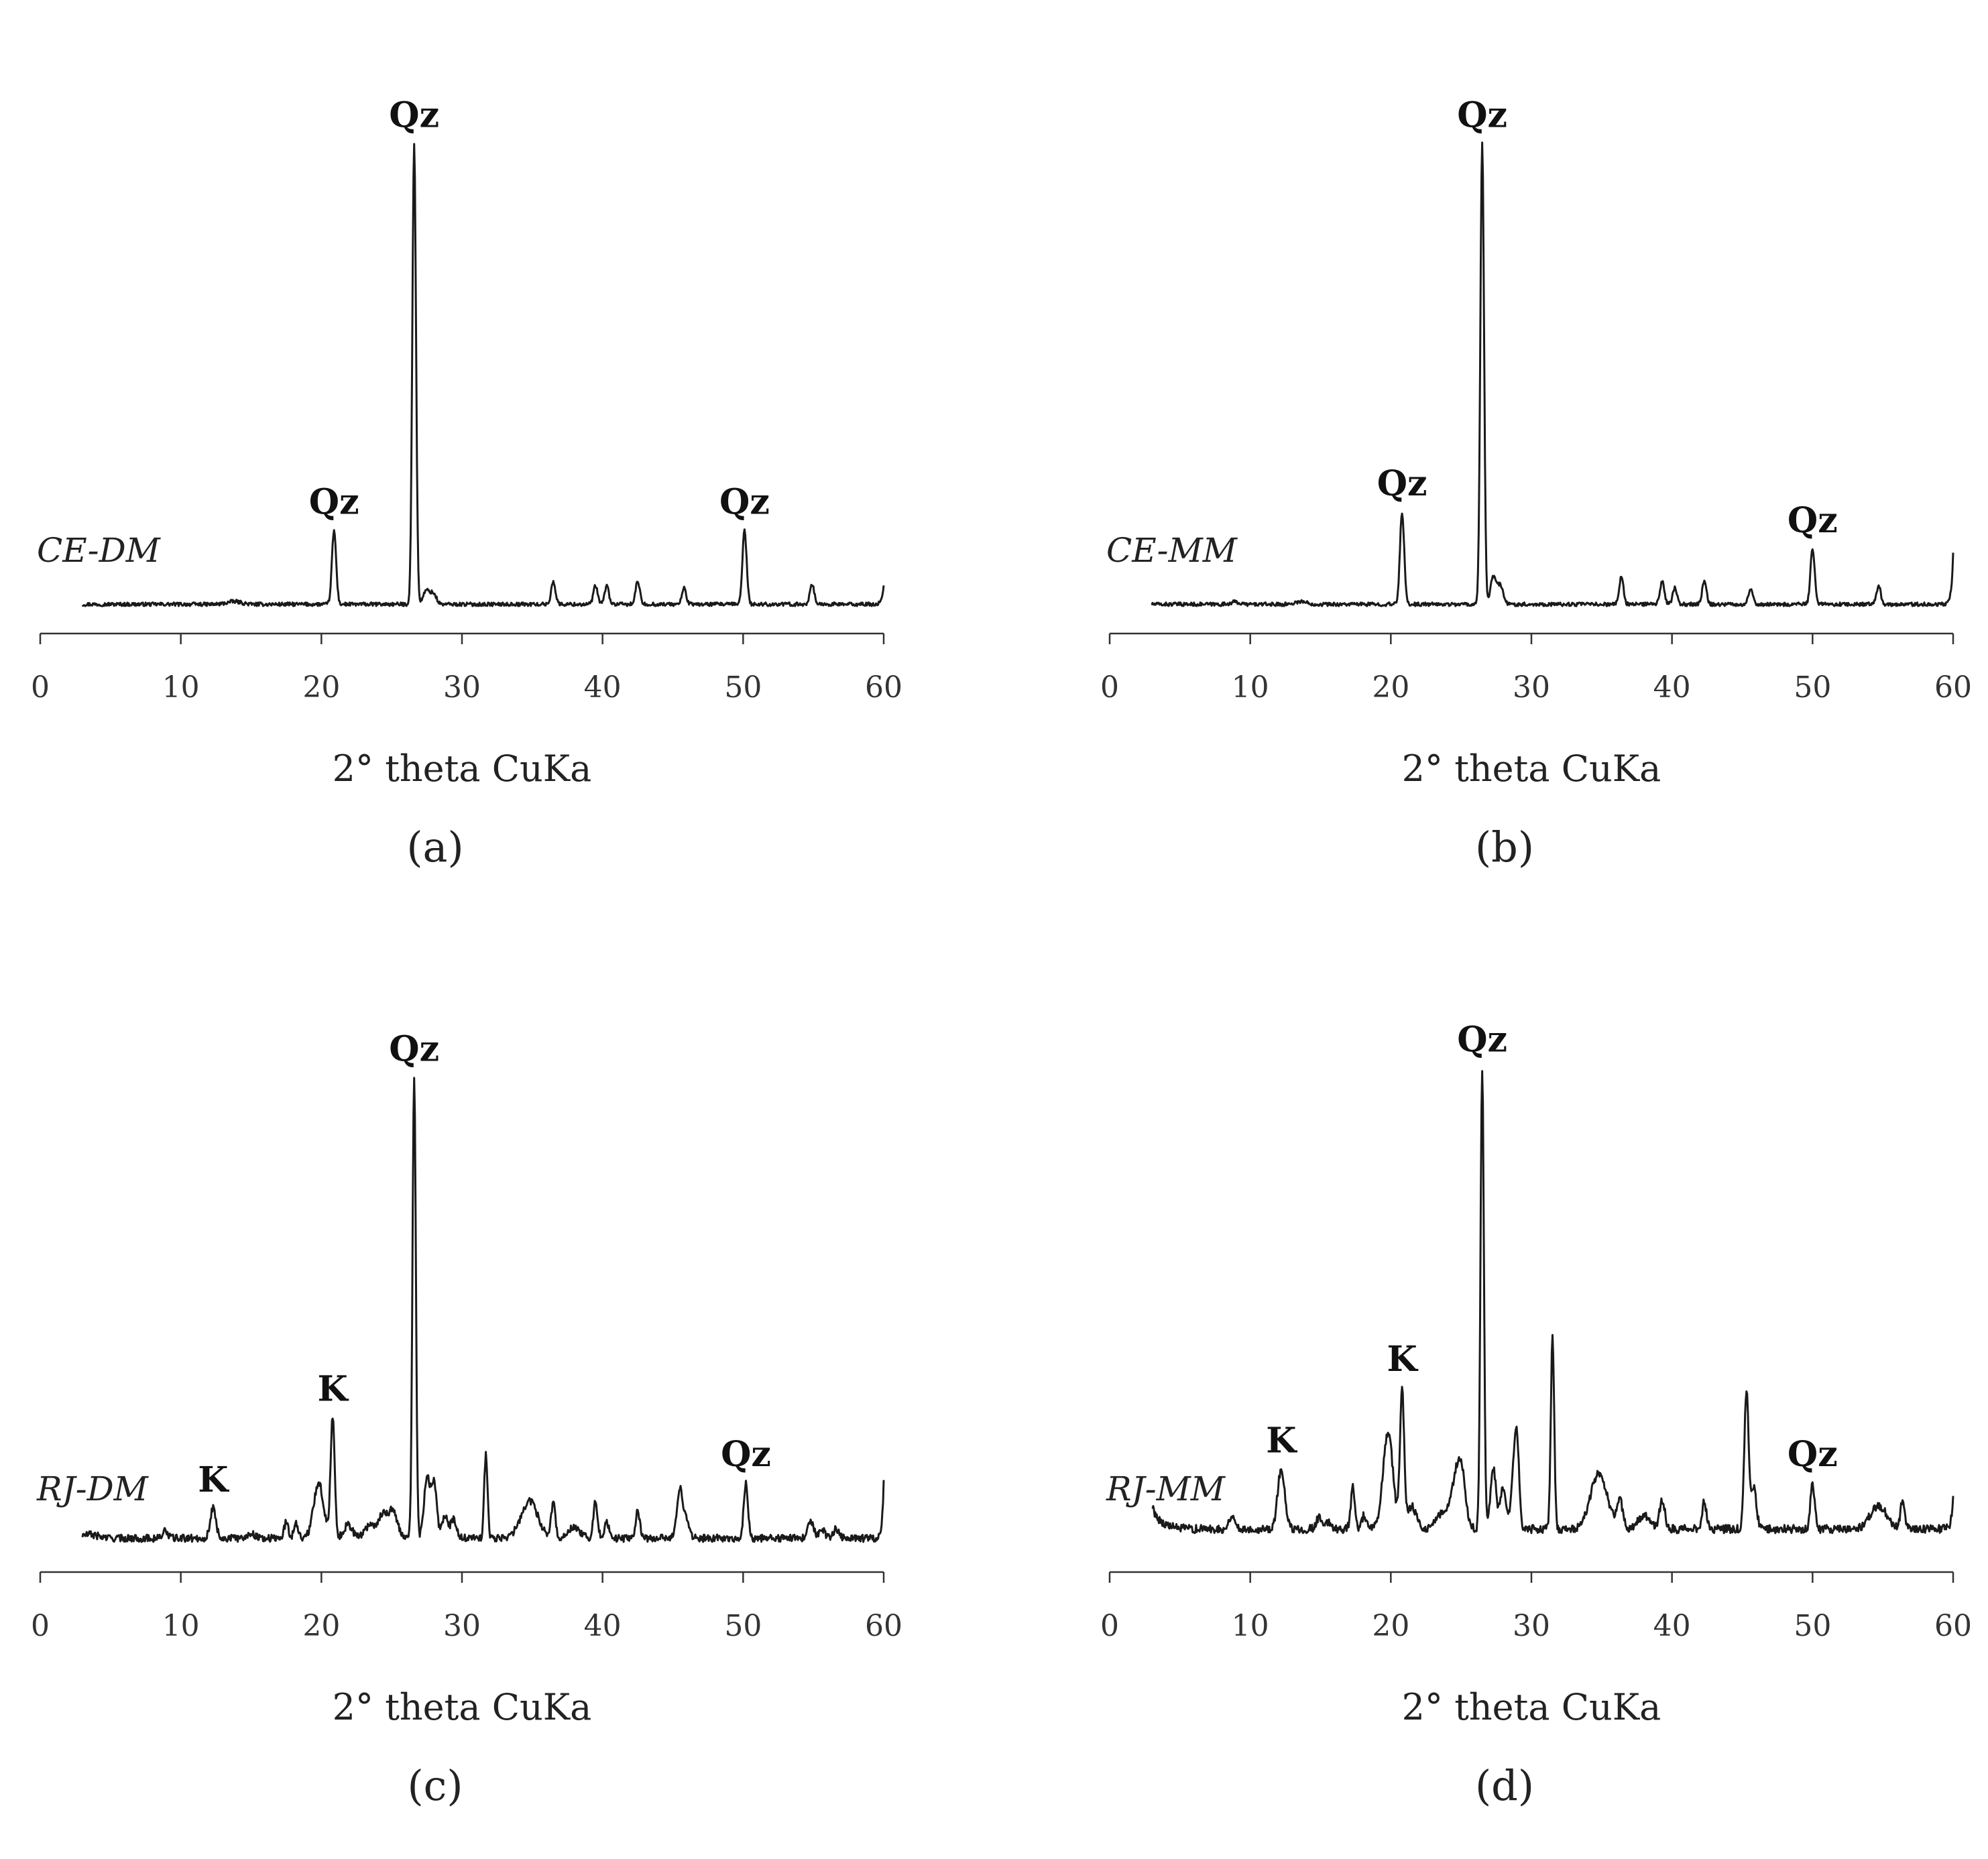 The height and width of the screenshot is (1859, 1988). Describe the element at coordinates (1672, 1626) in the screenshot. I see `x-tick-label-d-4: 40` at that location.